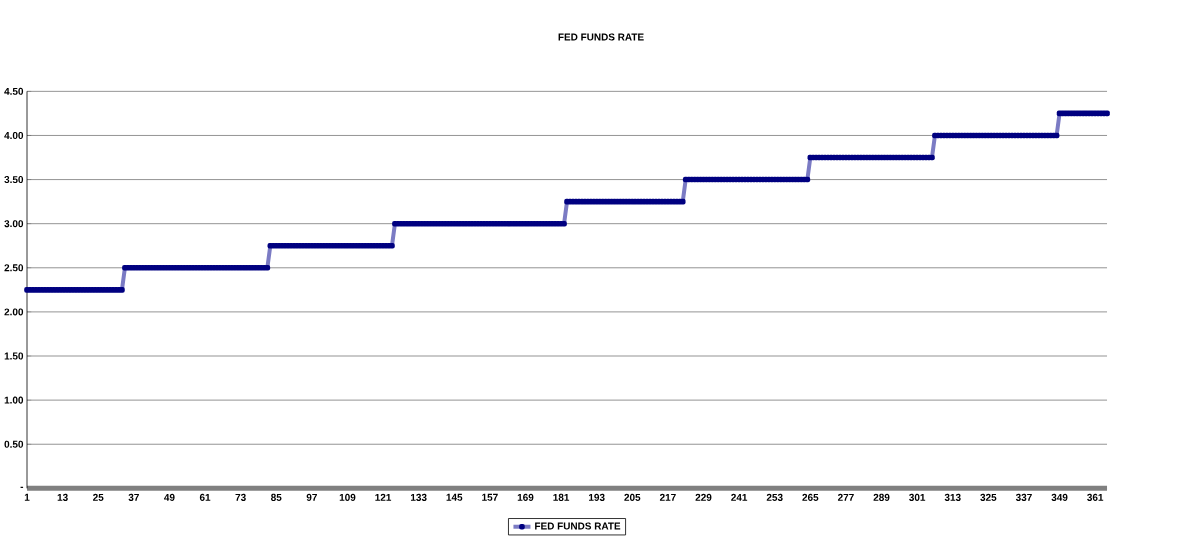  What do you see at coordinates (578, 526) in the screenshot?
I see `legend-label: FED FUNDS RATE` at bounding box center [578, 526].